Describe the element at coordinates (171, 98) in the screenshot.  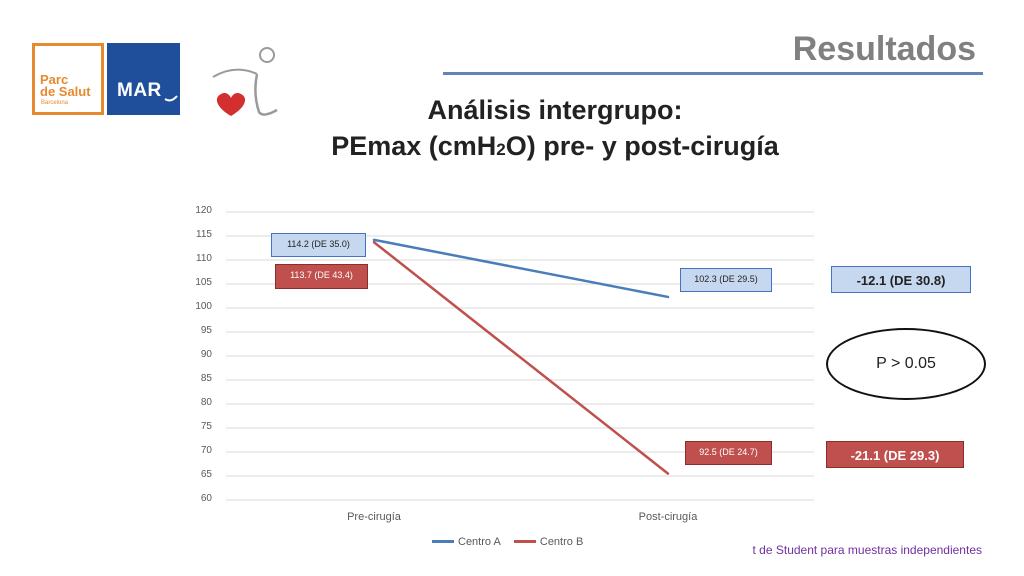
I see `logo-mar-wave-icon` at that location.